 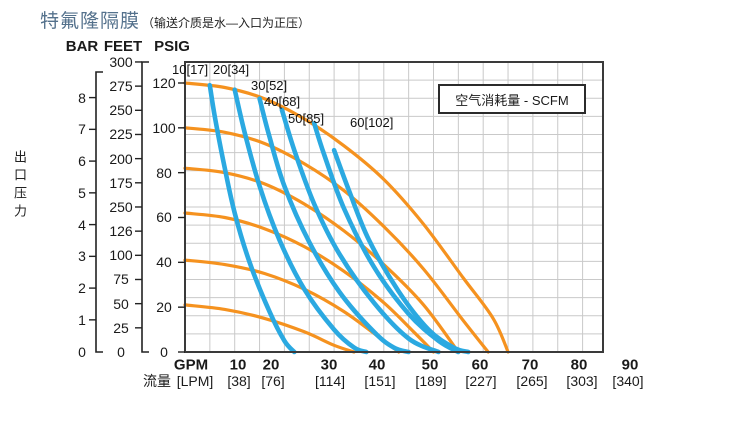 I want to click on bar-tick-label: 8, so click(x=82, y=97).